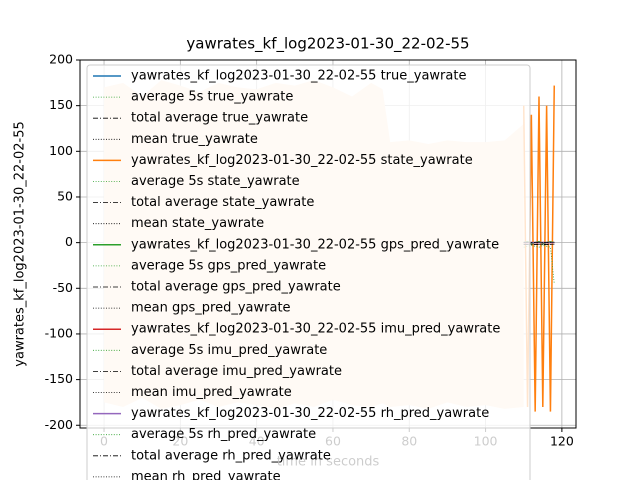 This screenshot has height=480, width=640. Describe the element at coordinates (211, 392) in the screenshot. I see `legend-label: mean imu_pred_yawrate` at that location.